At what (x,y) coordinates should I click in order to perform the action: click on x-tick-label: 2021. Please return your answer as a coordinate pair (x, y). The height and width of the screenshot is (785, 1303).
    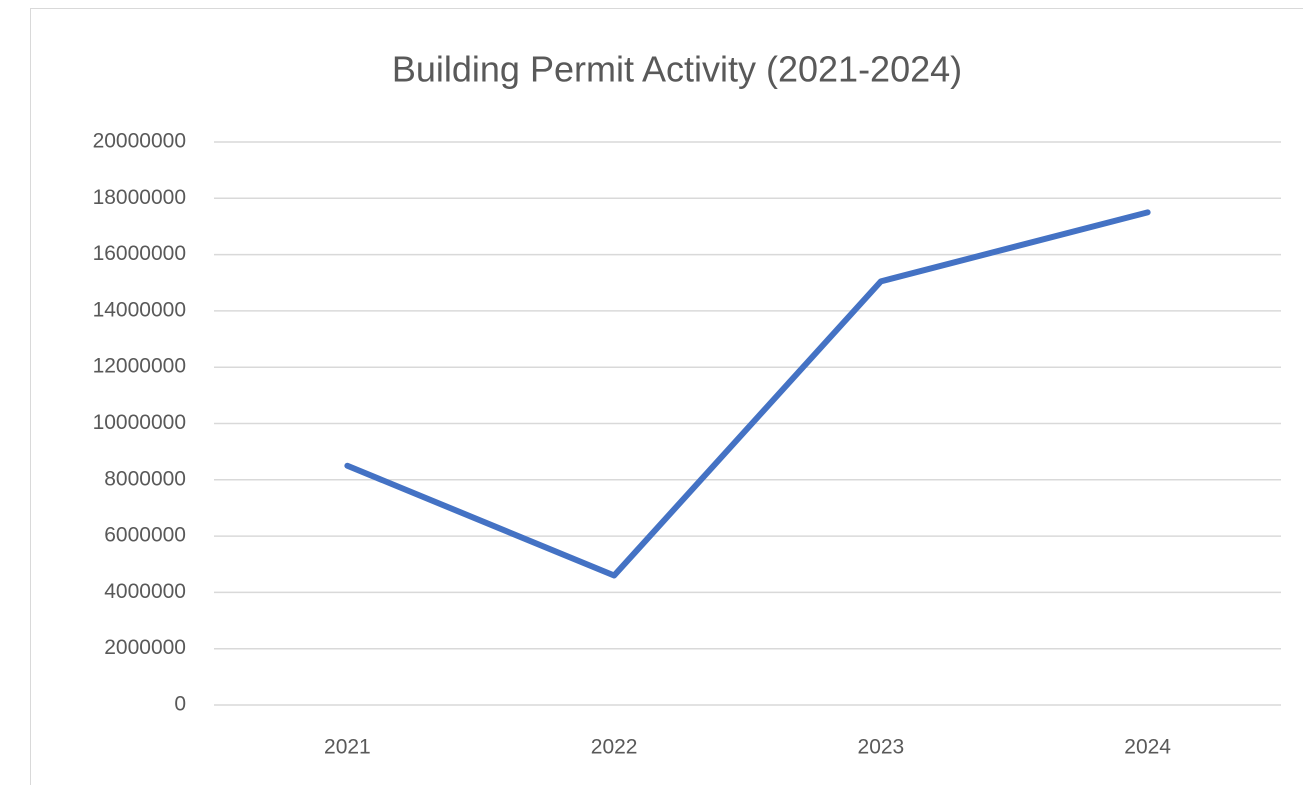
    Looking at the image, I should click on (347, 747).